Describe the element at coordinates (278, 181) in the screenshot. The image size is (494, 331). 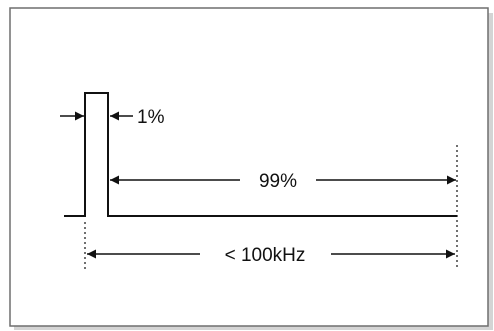
I see `off-time-label: 99%` at that location.